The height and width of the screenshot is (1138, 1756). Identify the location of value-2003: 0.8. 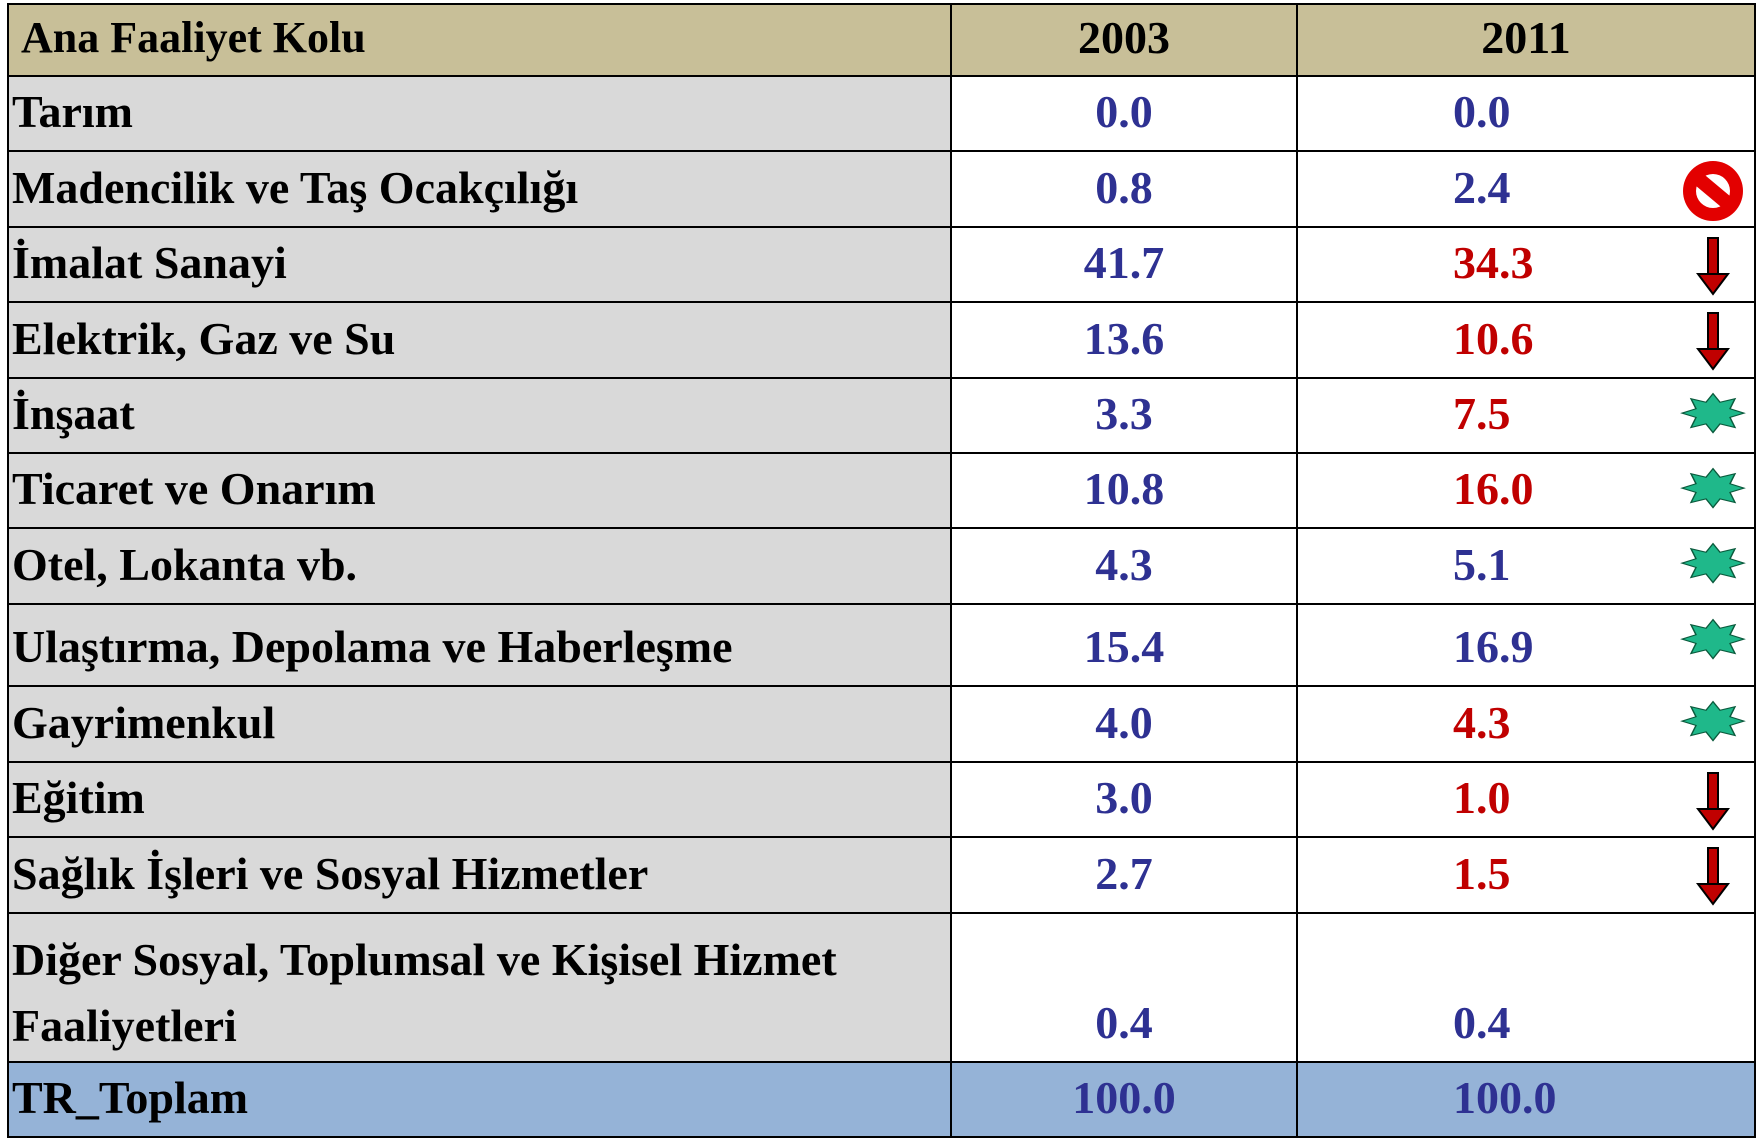
(1125, 190).